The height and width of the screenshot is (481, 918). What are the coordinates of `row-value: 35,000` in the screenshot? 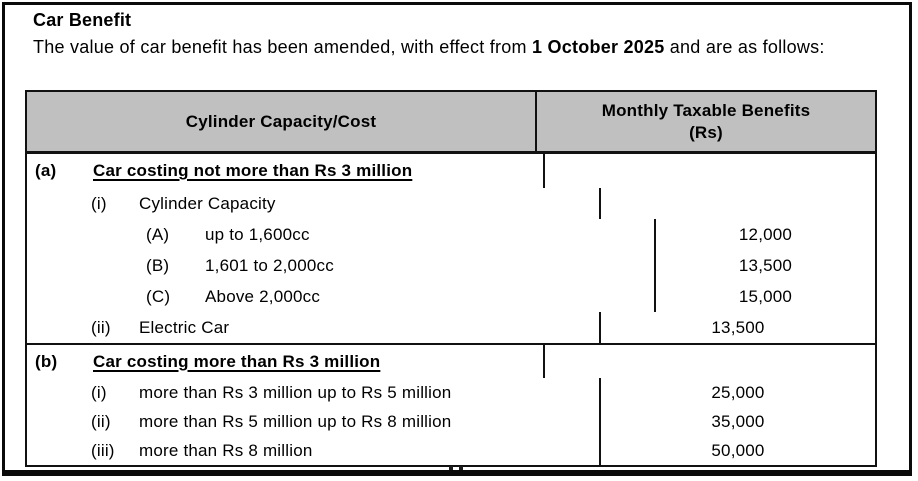 It's located at (738, 421).